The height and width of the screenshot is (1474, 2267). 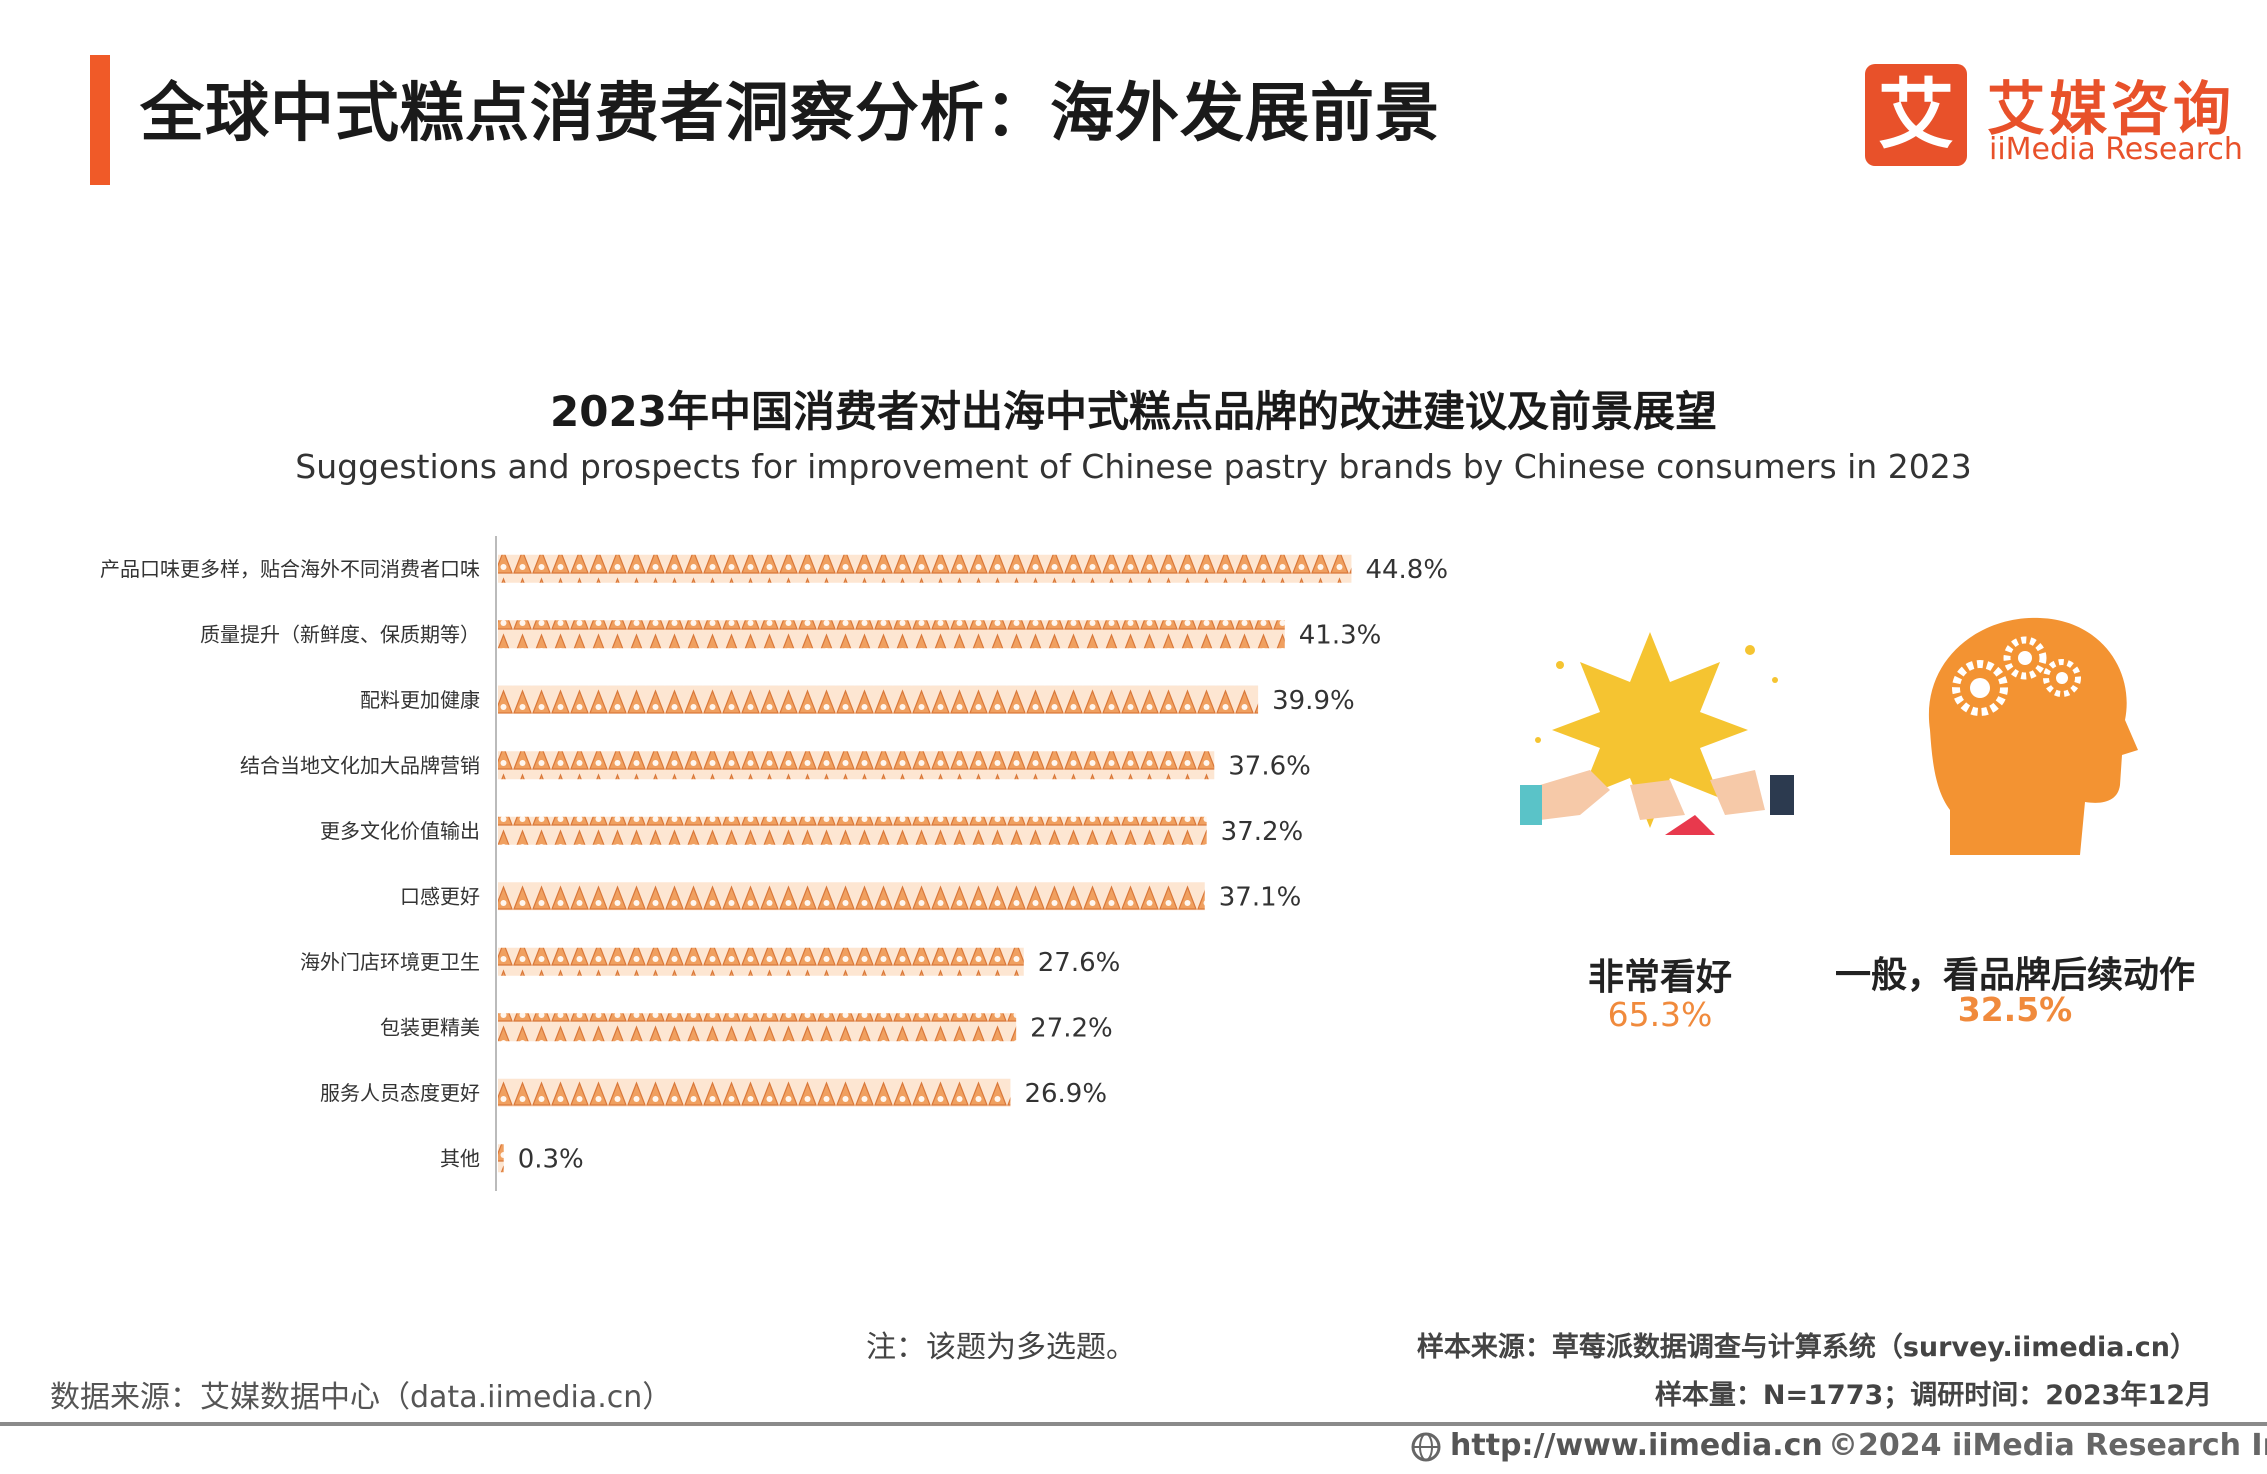 What do you see at coordinates (1426, 1446) in the screenshot?
I see `globe-icon` at bounding box center [1426, 1446].